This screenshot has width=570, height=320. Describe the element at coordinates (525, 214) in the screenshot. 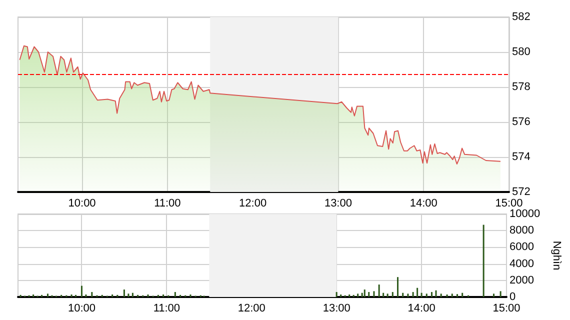

I see `y-tick-label: 10000` at that location.